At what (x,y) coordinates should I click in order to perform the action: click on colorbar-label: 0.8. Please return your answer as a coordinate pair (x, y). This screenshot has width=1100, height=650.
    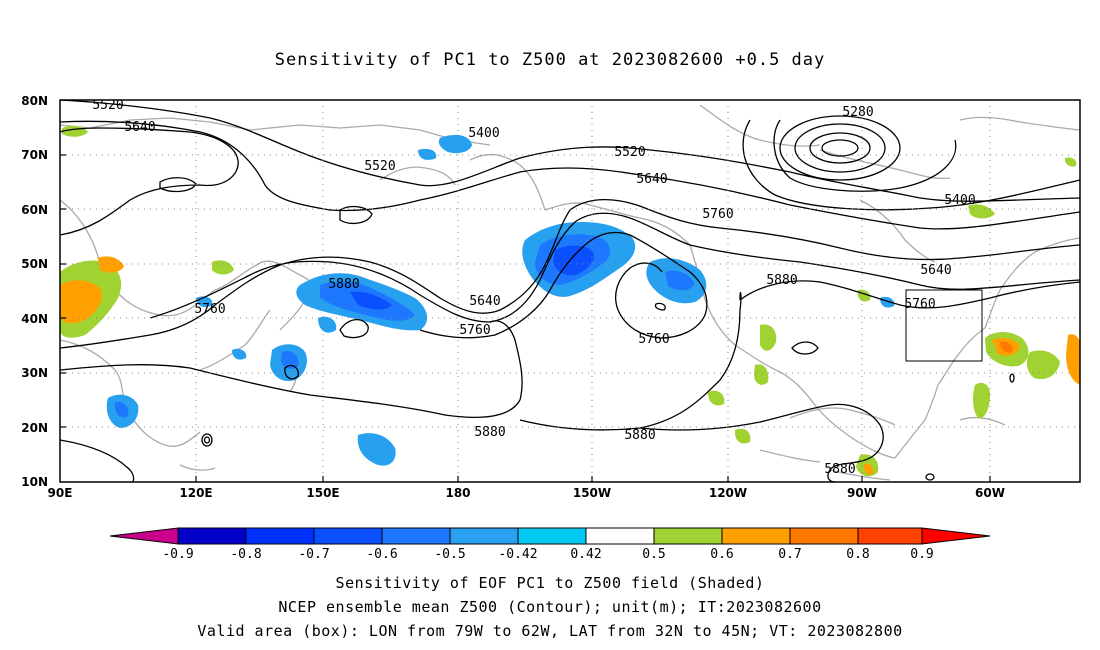
    Looking at the image, I should click on (857, 554).